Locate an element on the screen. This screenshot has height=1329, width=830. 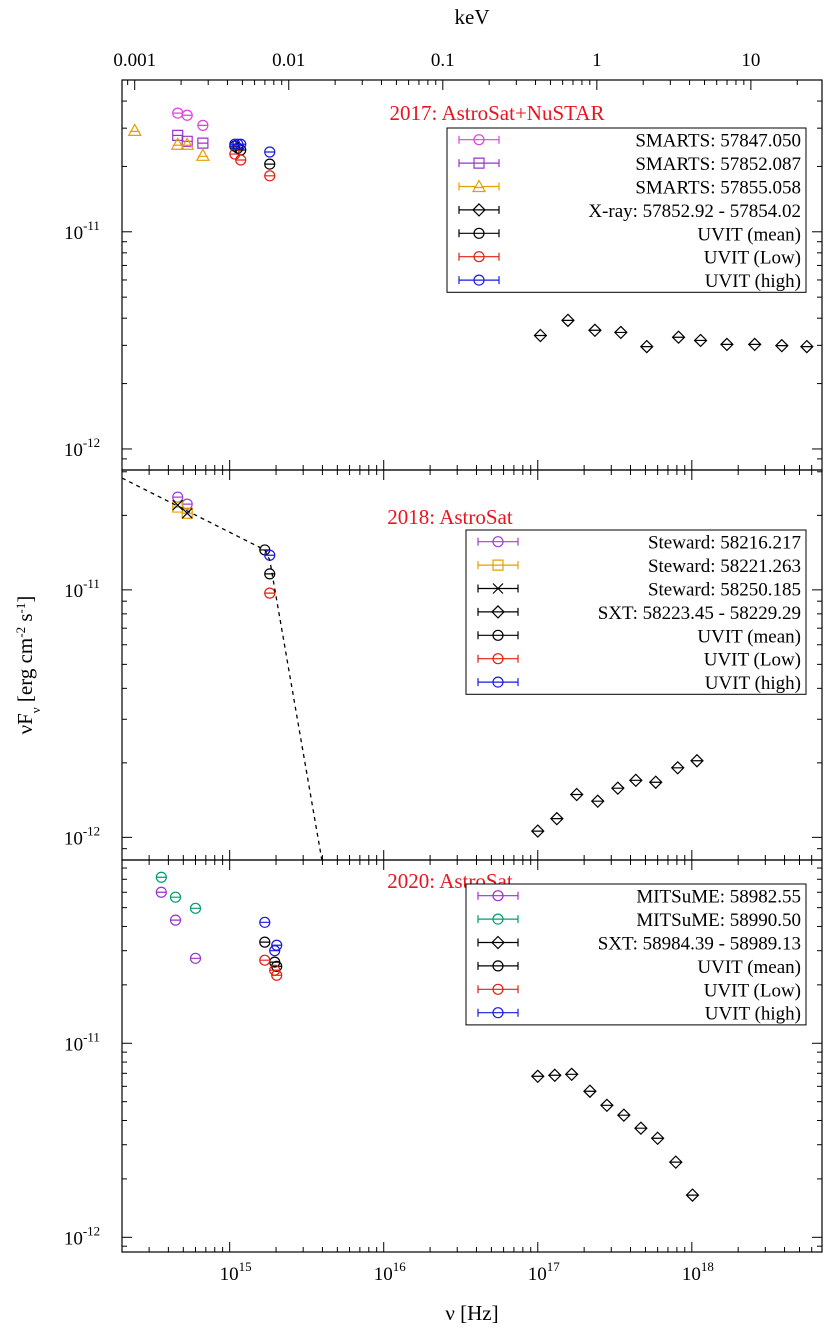
x2-tick-label: 0.001 is located at coordinates (134, 60).